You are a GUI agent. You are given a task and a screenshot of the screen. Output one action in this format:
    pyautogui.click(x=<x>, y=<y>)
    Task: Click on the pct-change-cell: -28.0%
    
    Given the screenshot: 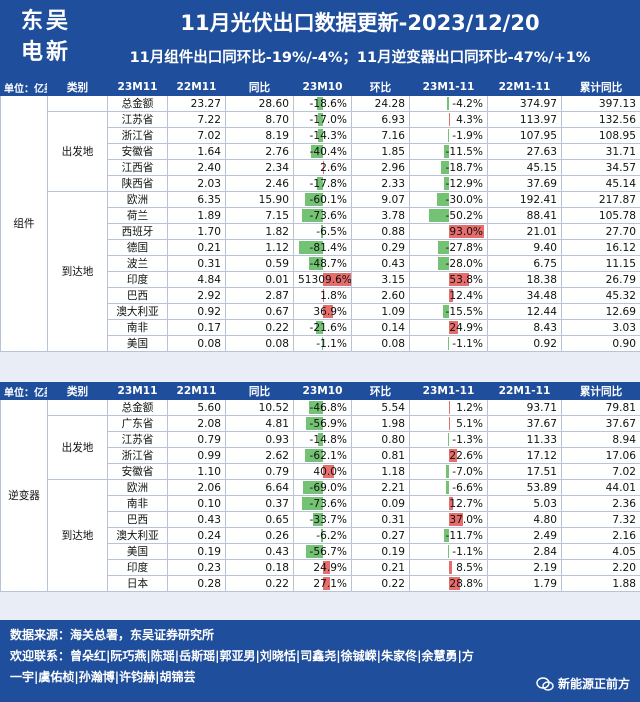 What is the action you would take?
    pyautogui.click(x=448, y=263)
    